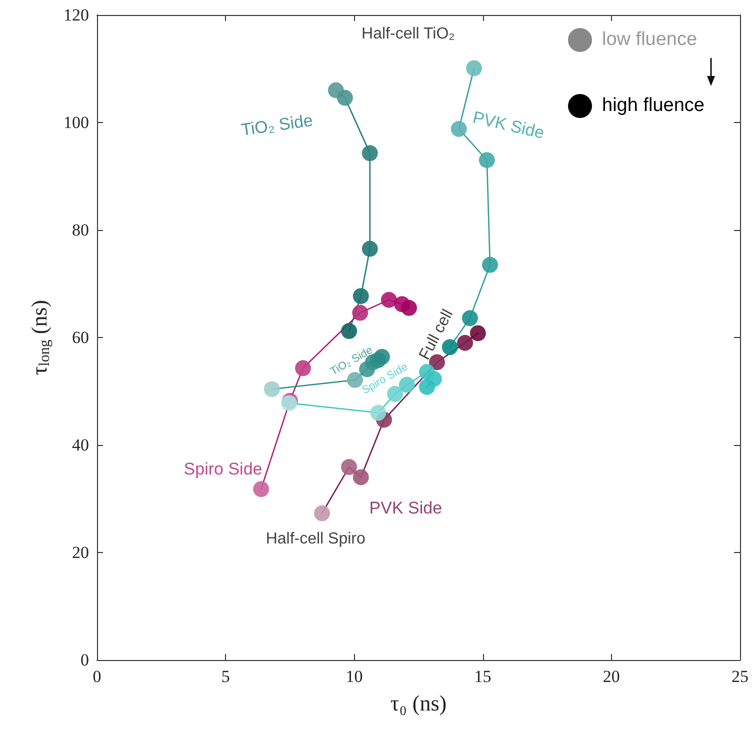  Describe the element at coordinates (40, 338) in the screenshot. I see `y-axis-title: τlong (ns)` at that location.